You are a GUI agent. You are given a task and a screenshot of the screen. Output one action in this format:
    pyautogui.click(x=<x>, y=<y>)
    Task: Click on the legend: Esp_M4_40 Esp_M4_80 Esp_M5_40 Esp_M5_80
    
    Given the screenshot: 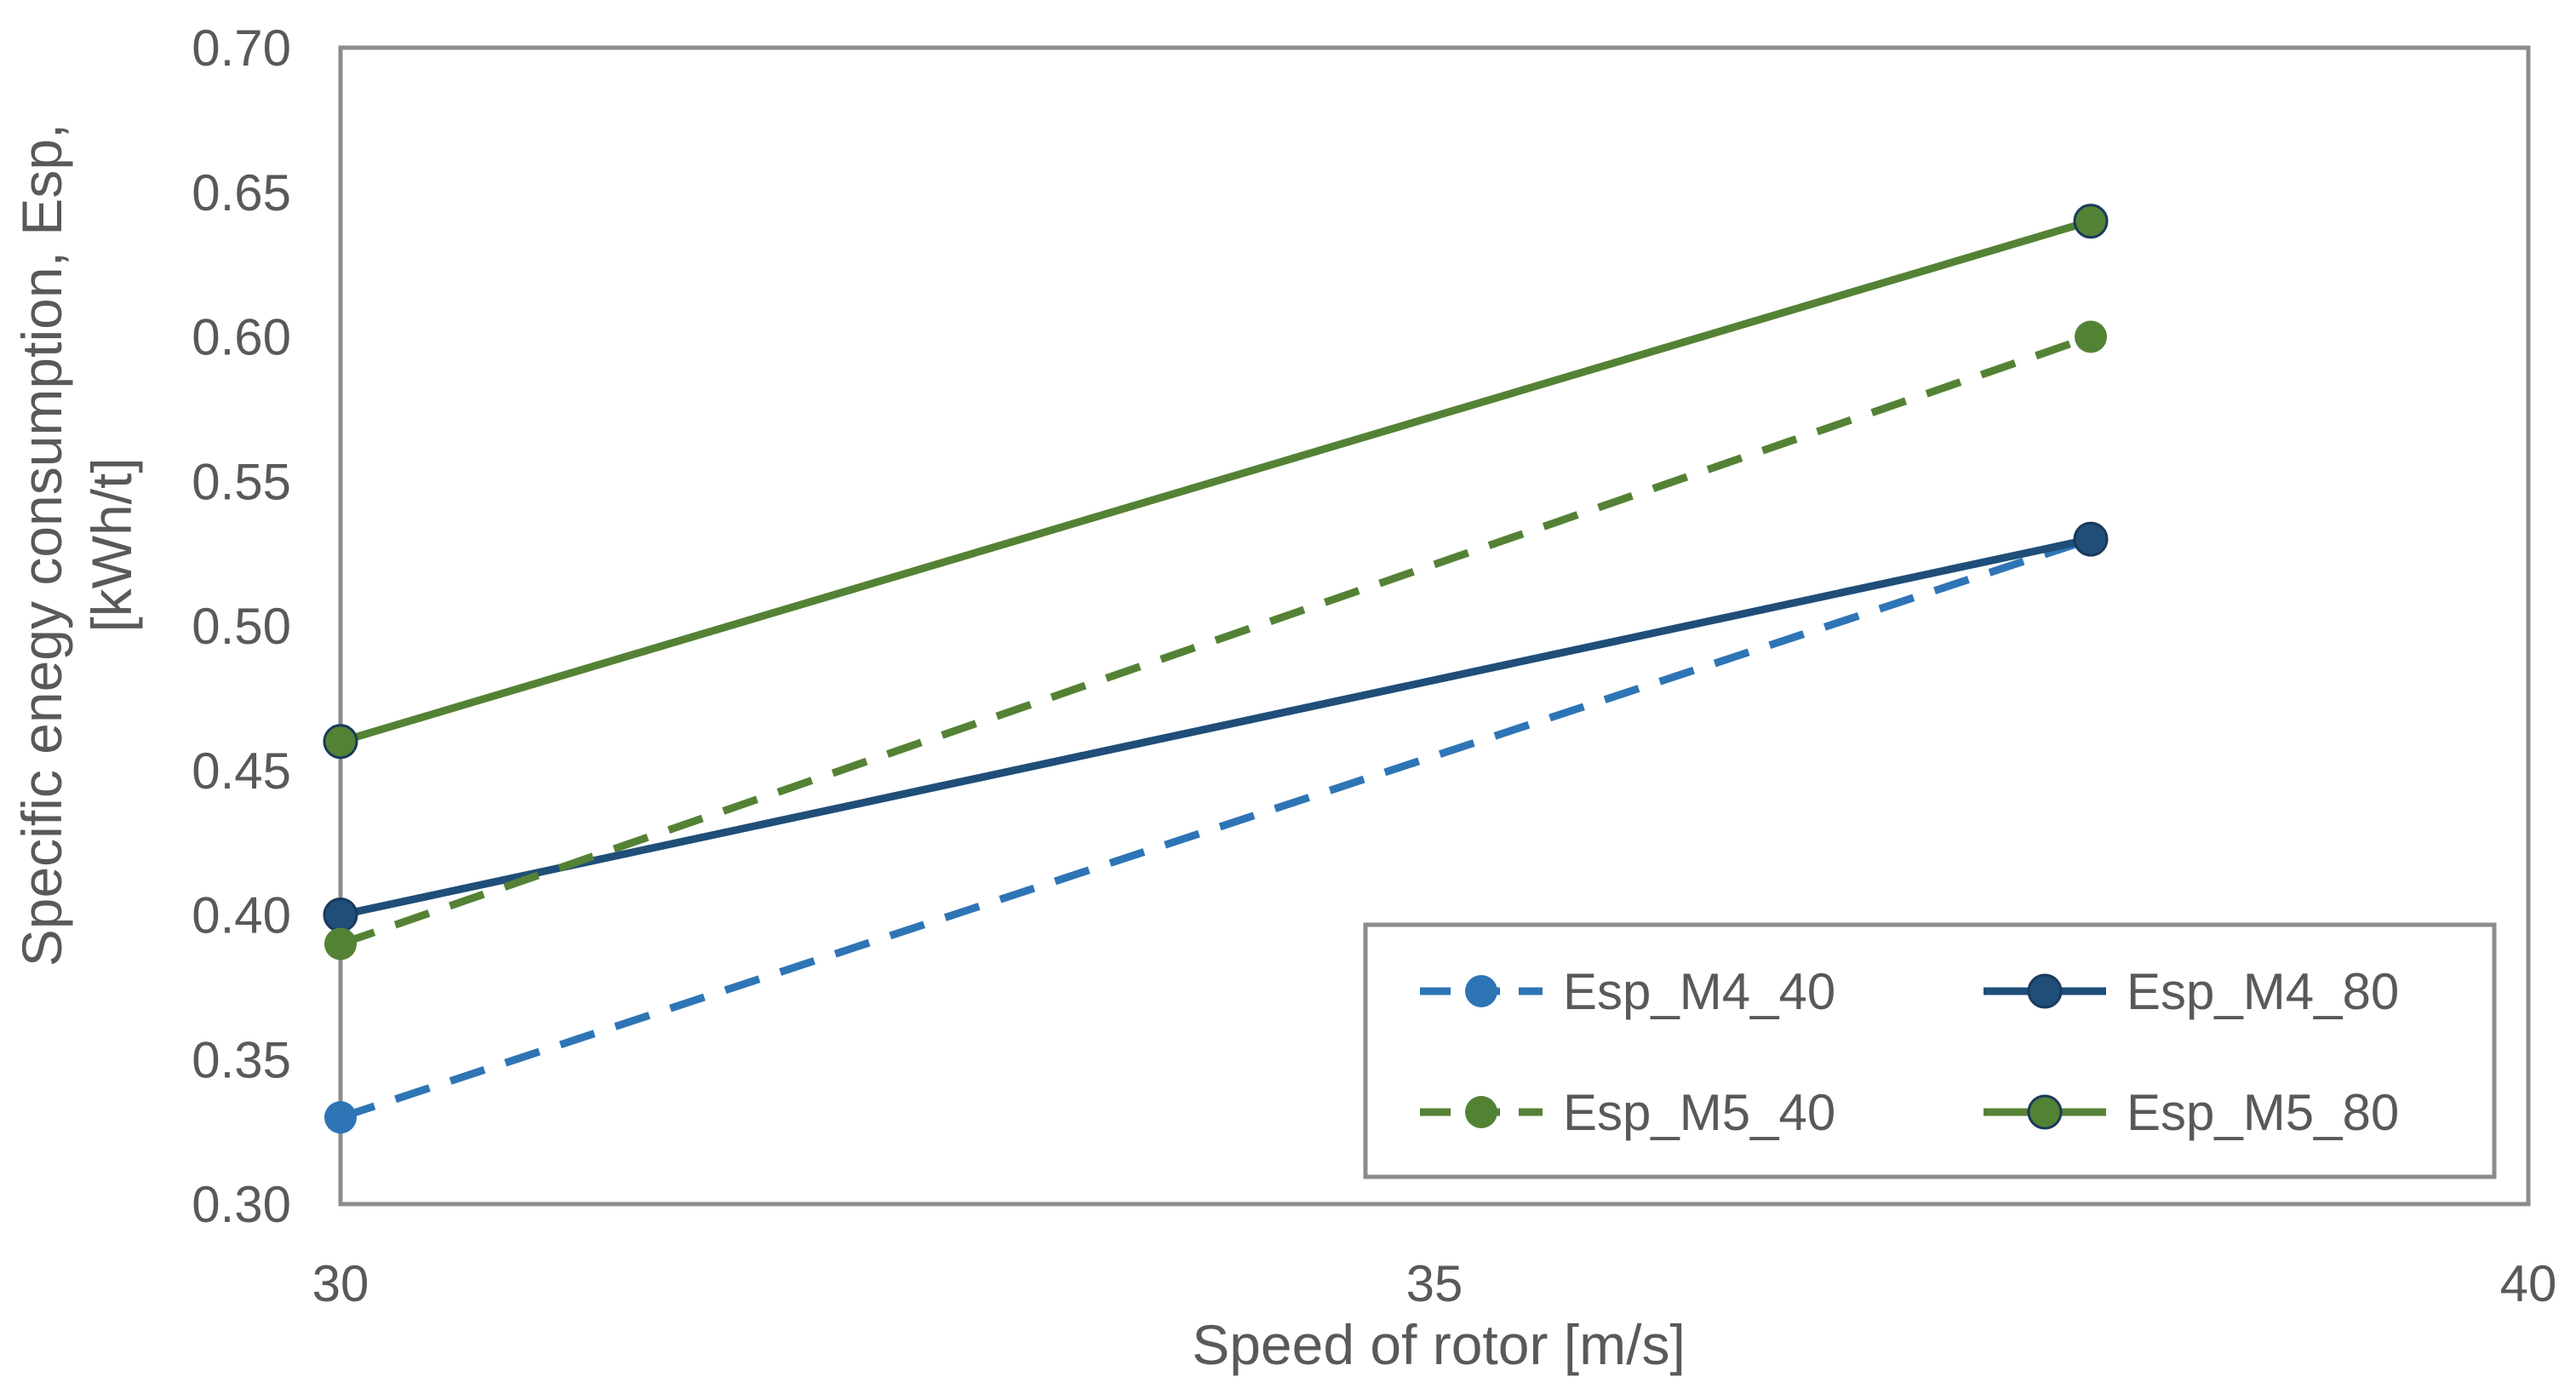 What is the action you would take?
    pyautogui.click(x=1930, y=1050)
    